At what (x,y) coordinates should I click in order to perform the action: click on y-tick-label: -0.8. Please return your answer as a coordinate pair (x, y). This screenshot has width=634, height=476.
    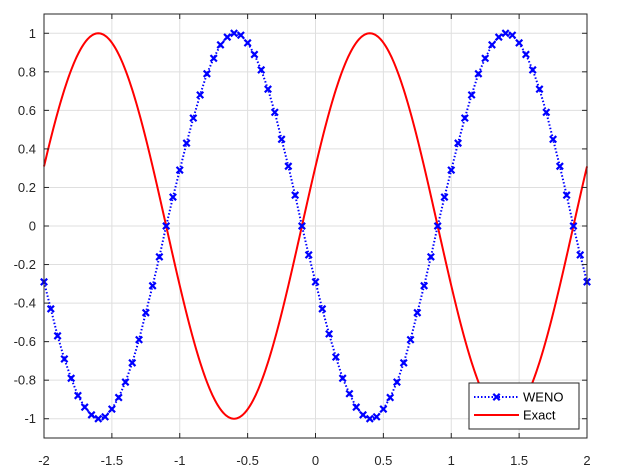
    Looking at the image, I should click on (25, 380).